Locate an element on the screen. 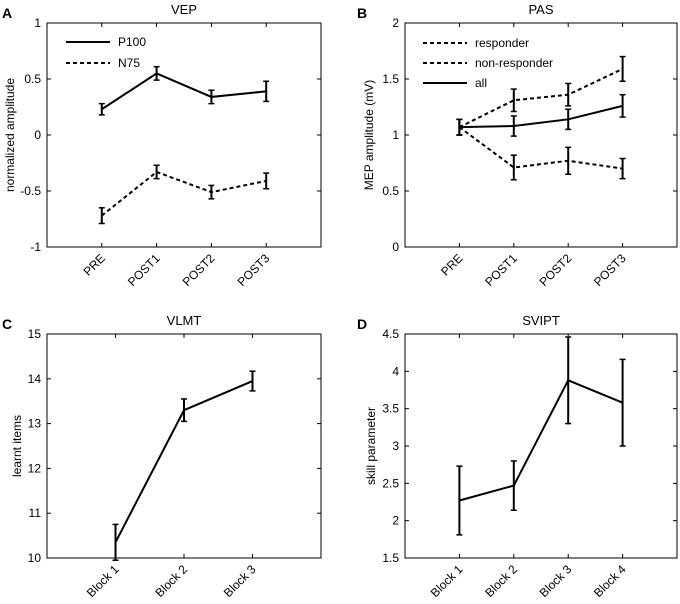 This screenshot has width=680, height=604. y-tick-label: 13 is located at coordinates (35, 424).